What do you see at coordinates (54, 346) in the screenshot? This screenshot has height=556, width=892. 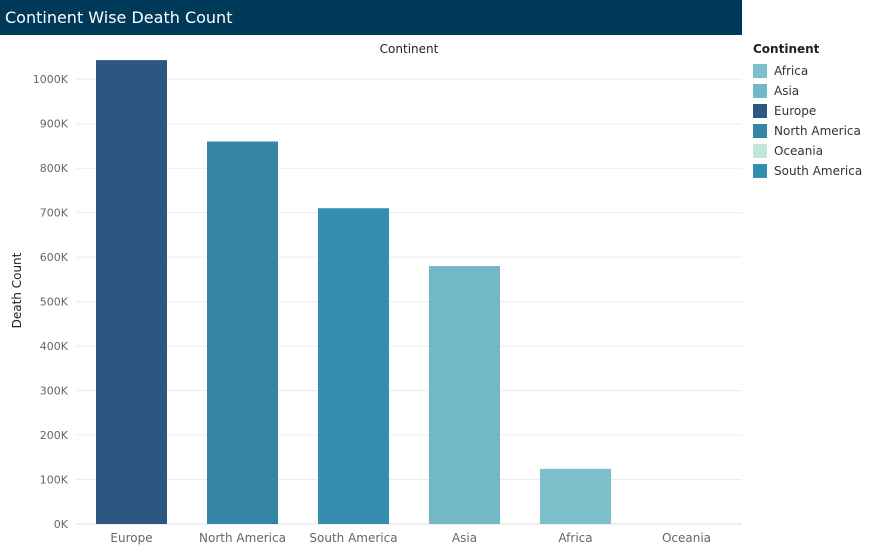 I see `y-tick-label: 400K` at bounding box center [54, 346].